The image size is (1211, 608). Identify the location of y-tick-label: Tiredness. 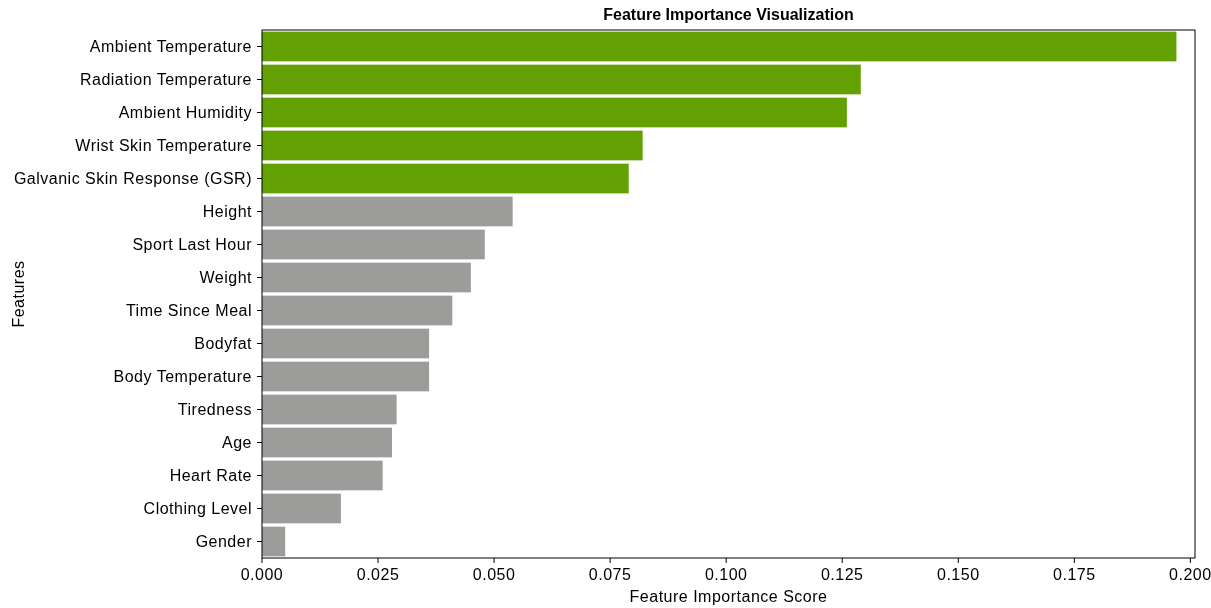
(214, 410).